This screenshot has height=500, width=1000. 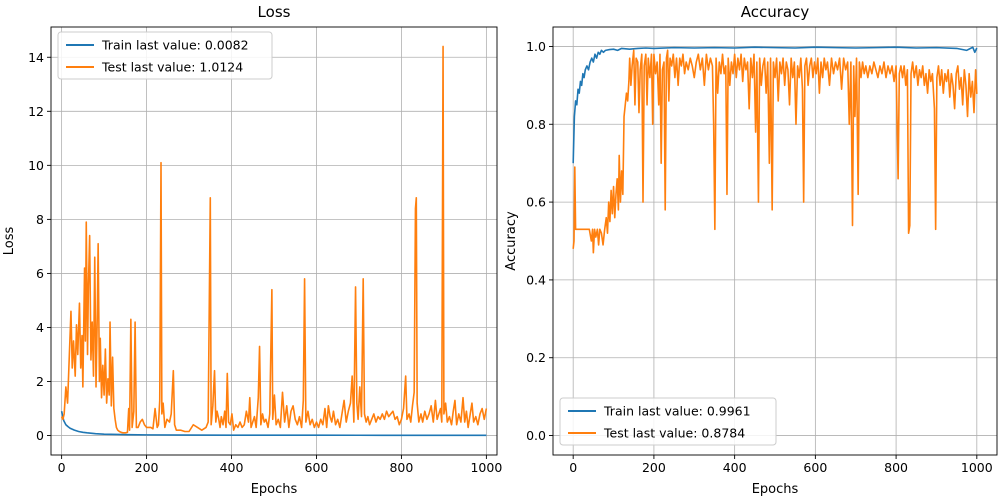 I want to click on legend-label-0: Train last value: 0.0082, so click(x=175, y=45).